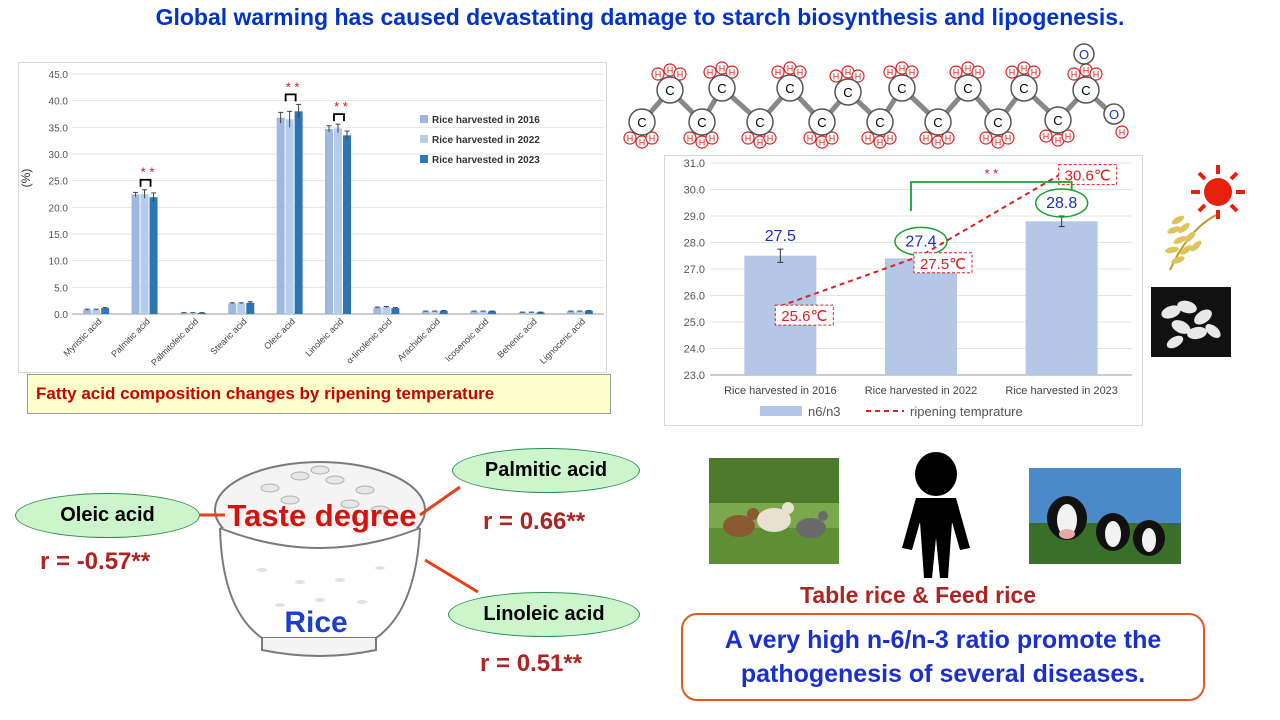 Image resolution: width=1280 pixels, height=720 pixels. Describe the element at coordinates (26, 178) in the screenshot. I see `fatty-chart-ylabel: (%)` at that location.